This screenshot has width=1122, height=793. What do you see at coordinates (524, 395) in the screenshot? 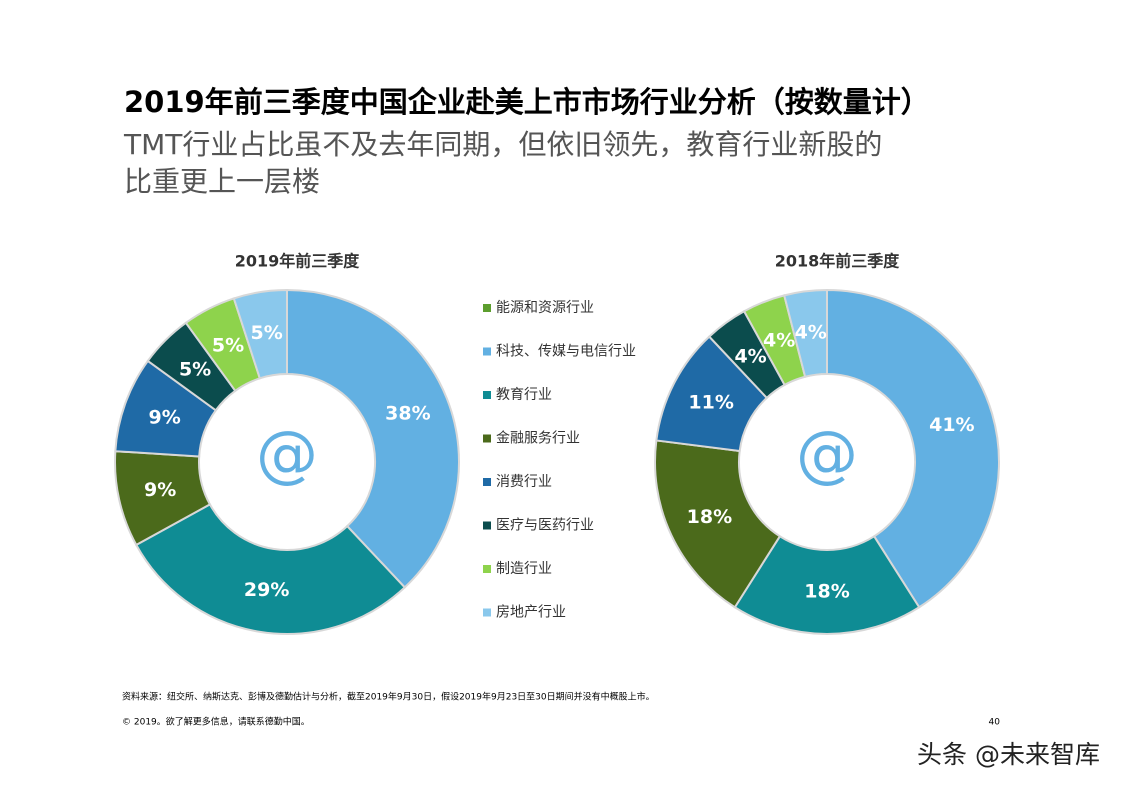
I see `legend-label: 教育行业` at bounding box center [524, 395].